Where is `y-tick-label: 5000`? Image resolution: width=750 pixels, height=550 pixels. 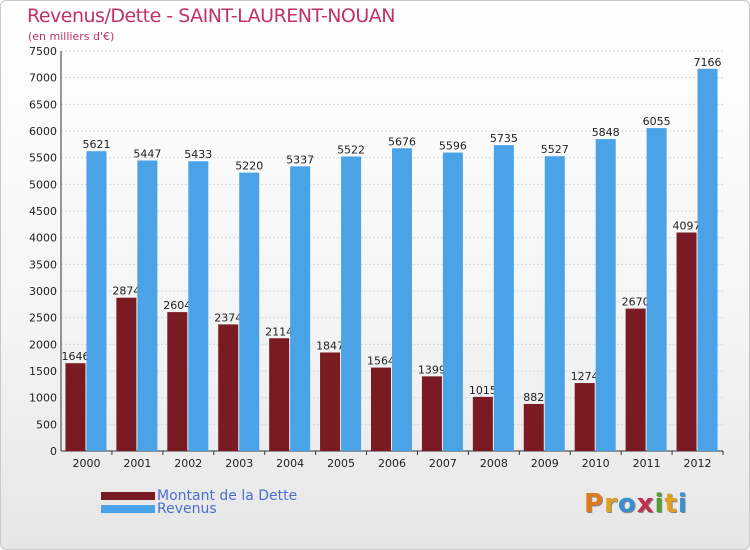 y-tick-label: 5000 is located at coordinates (43, 184).